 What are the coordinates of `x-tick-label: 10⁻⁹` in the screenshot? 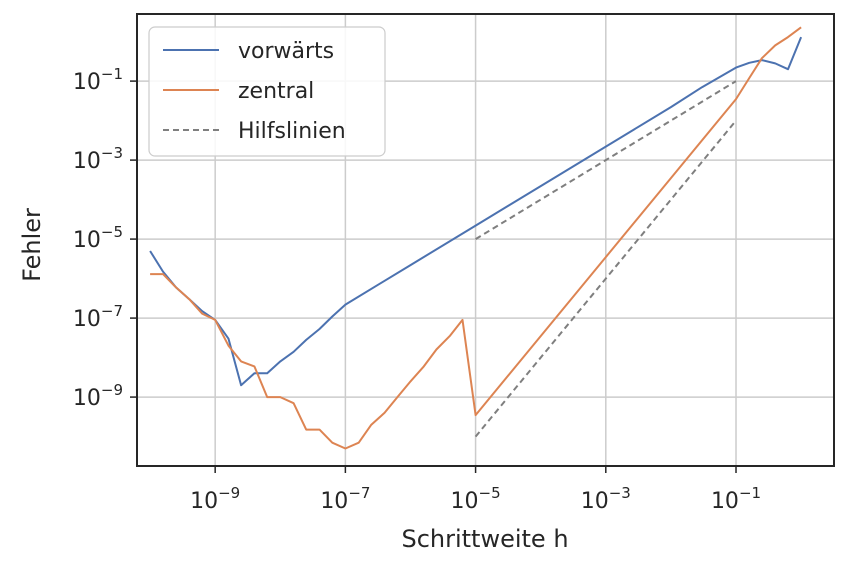 It's located at (215, 499).